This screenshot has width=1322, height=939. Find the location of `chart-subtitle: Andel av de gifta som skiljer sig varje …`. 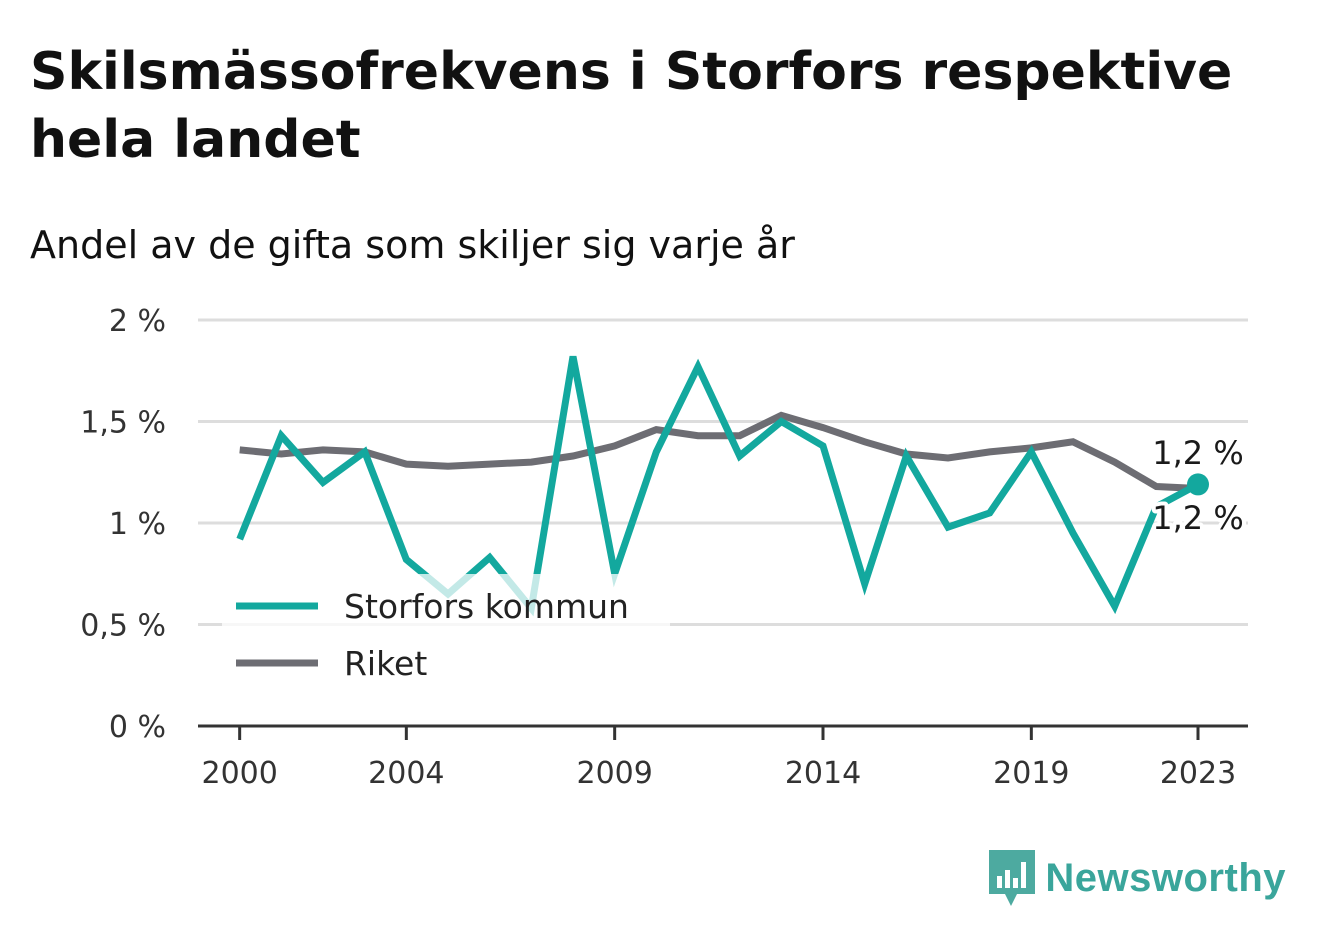

chart-subtitle: Andel av de gifta som skiljer sig varje … is located at coordinates (412, 245).